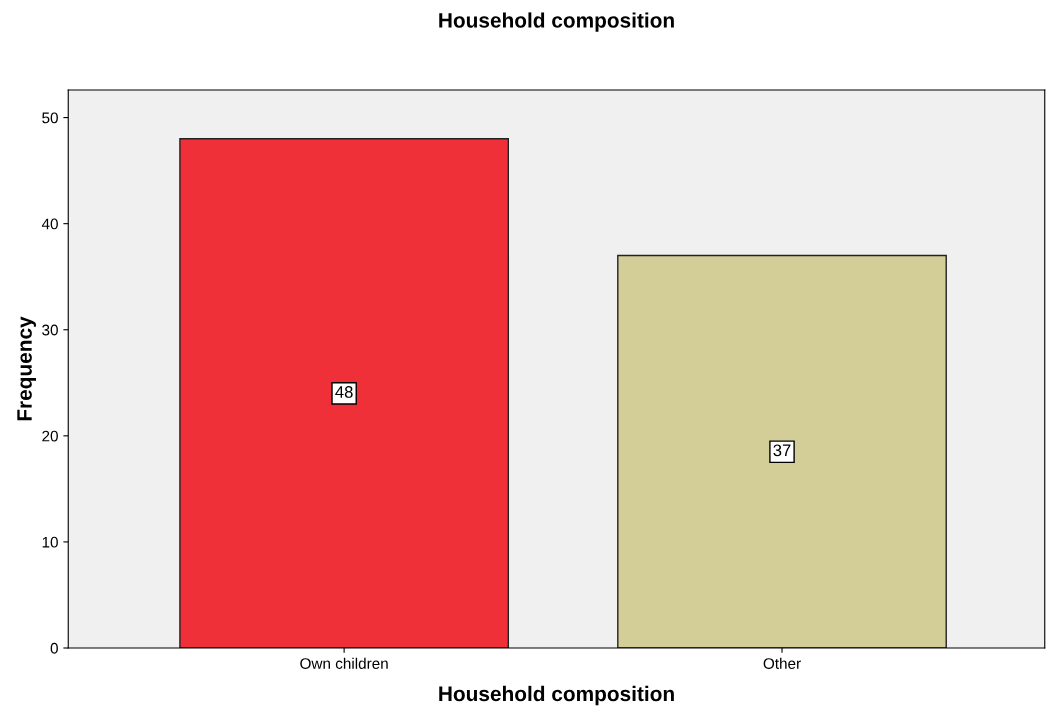  Describe the element at coordinates (50, 542) in the screenshot. I see `y-tick-label: 10` at that location.